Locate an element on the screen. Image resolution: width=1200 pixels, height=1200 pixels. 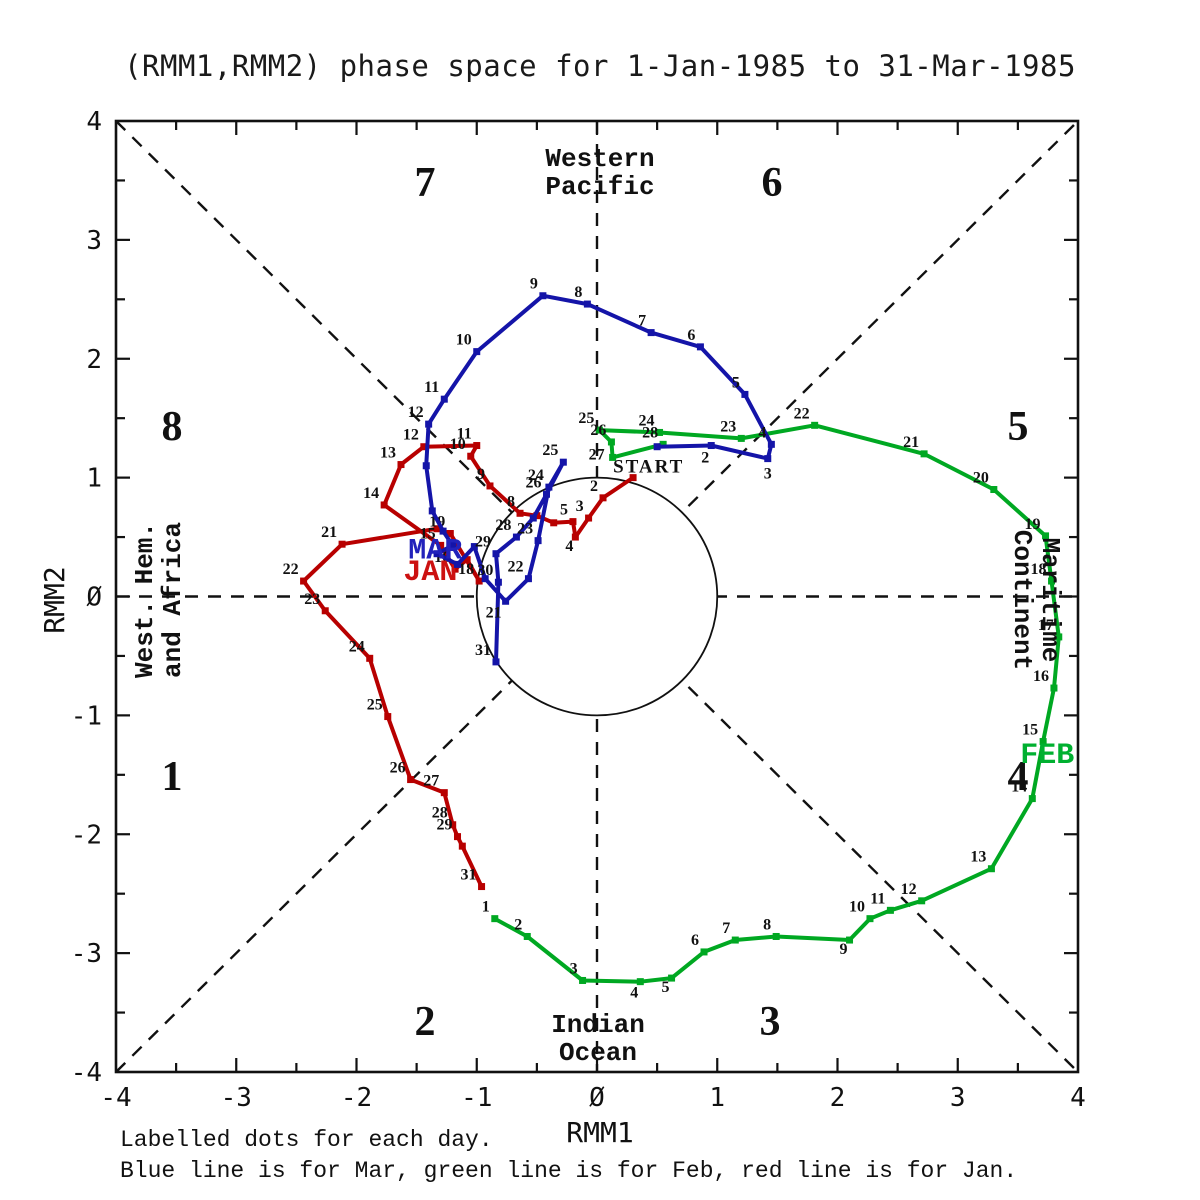
region-west-hem-line2: and Africa is located at coordinates (173, 600).